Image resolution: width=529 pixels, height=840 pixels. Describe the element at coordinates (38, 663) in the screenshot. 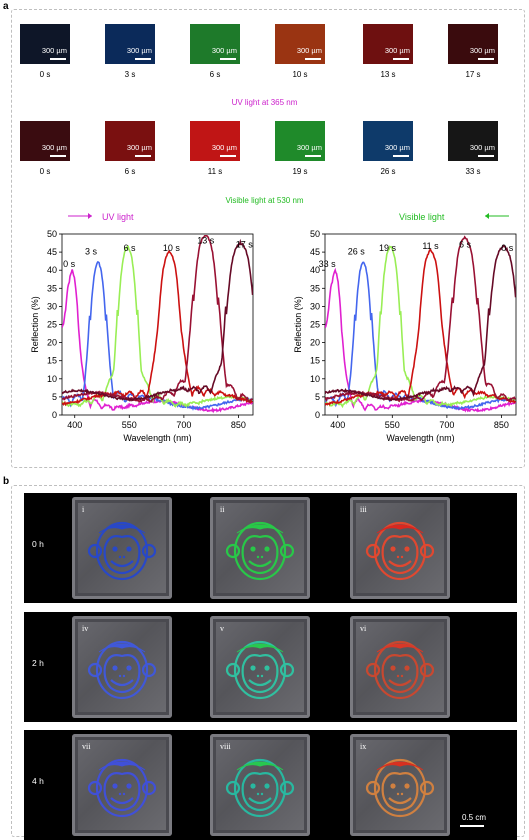

I see `time-label: 2 h` at that location.